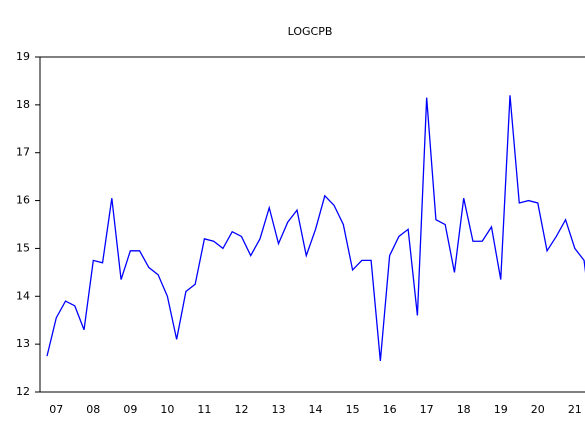 Image resolution: width=585 pixels, height=429 pixels. What do you see at coordinates (241, 409) in the screenshot?
I see `x-tick-label: 12` at bounding box center [241, 409].